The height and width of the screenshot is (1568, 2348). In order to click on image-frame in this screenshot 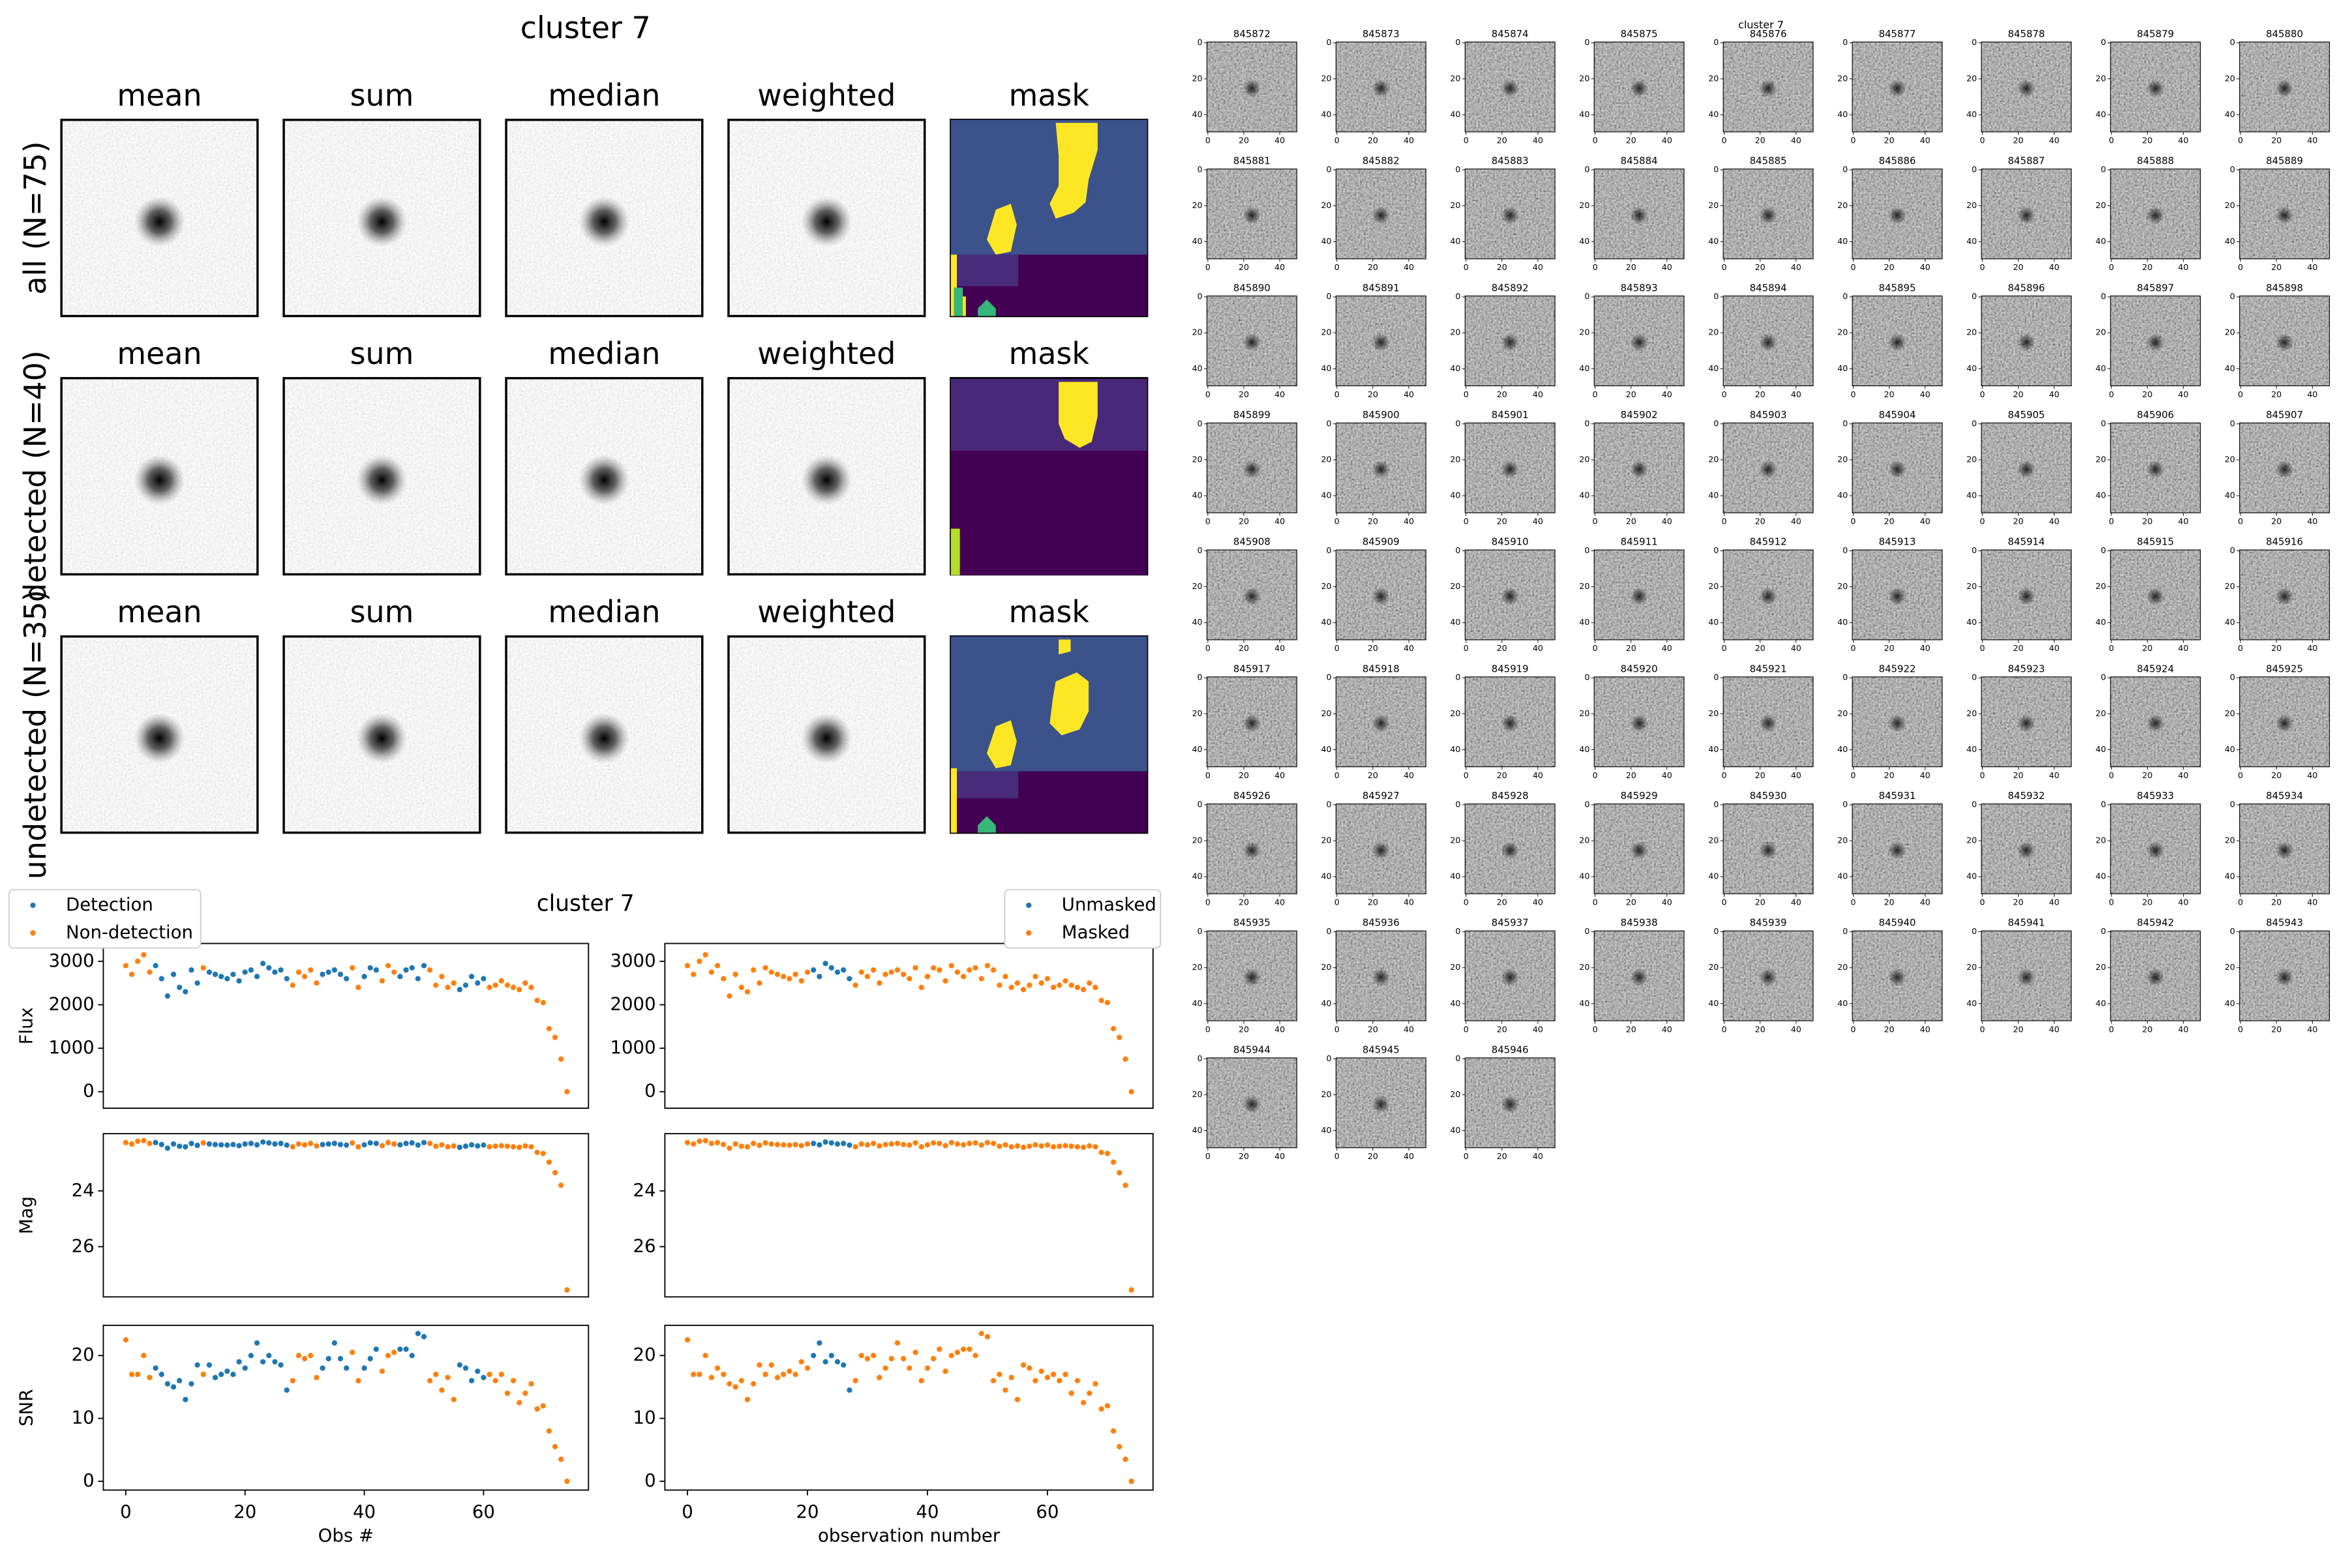, I will do `click(826, 734)`.